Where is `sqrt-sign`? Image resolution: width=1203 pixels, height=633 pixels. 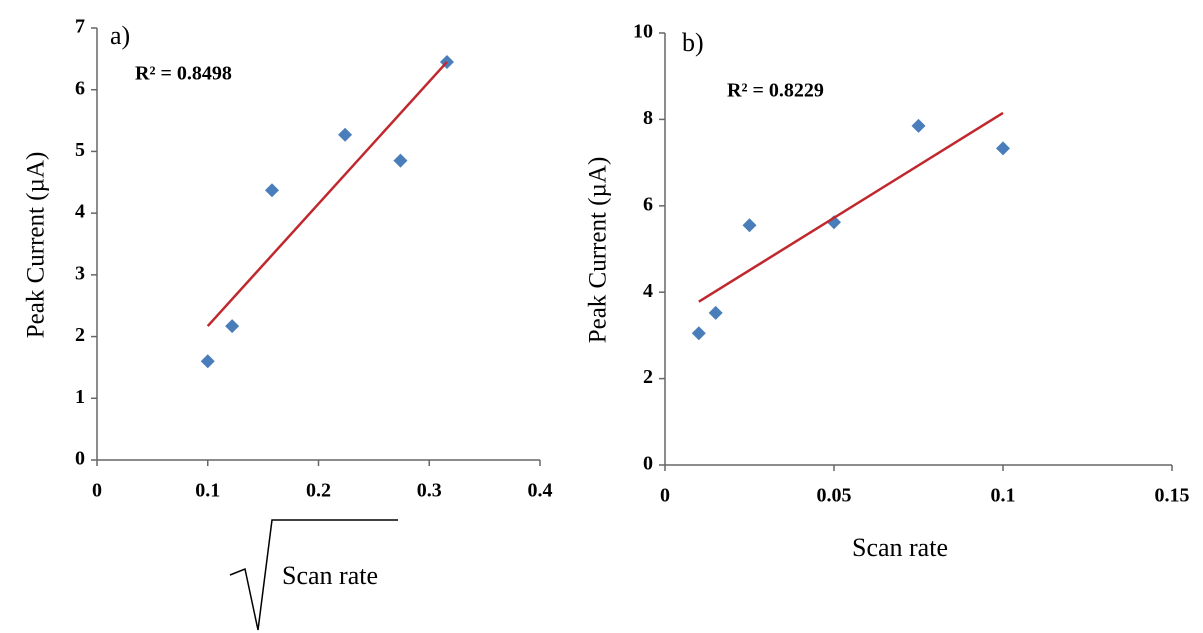 sqrt-sign is located at coordinates (313, 575).